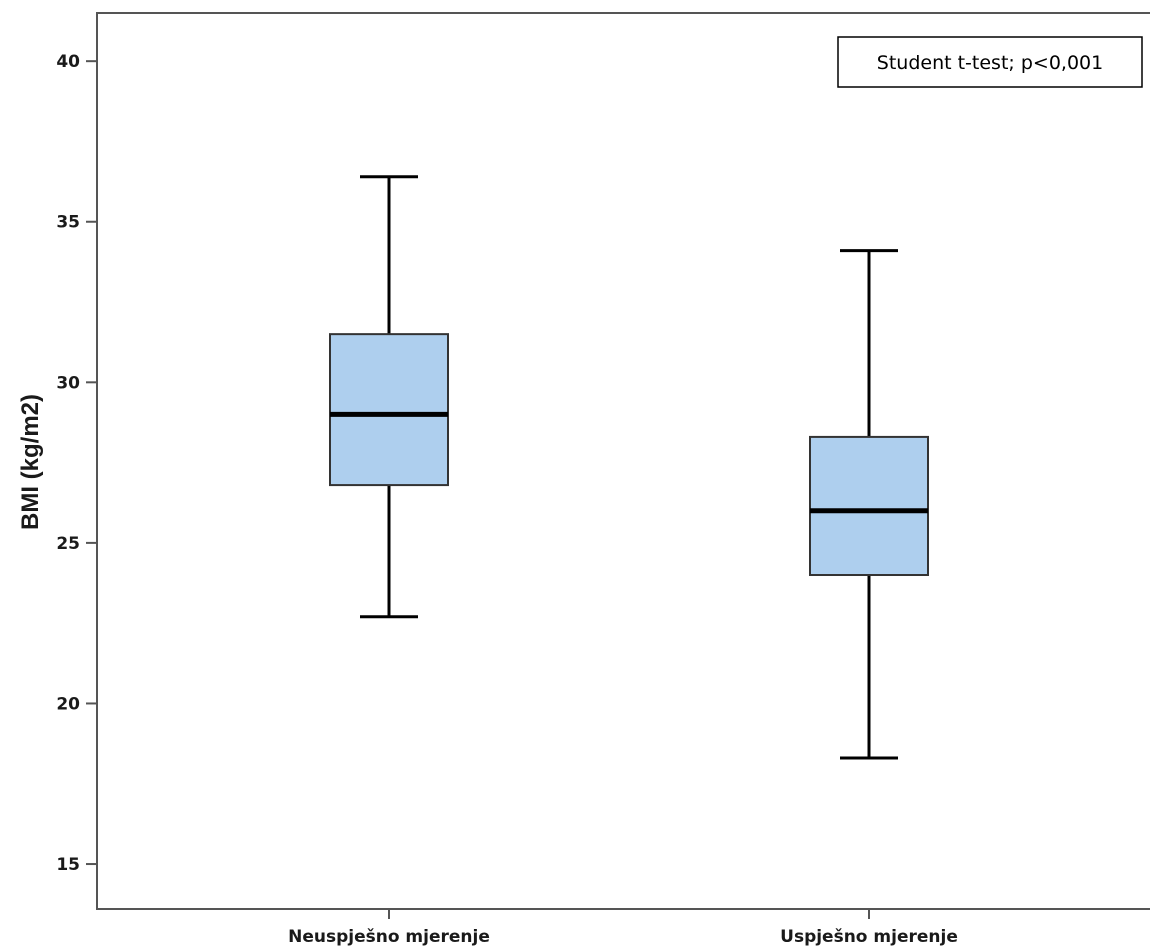  I want to click on y-tick-label: 20, so click(68, 704).